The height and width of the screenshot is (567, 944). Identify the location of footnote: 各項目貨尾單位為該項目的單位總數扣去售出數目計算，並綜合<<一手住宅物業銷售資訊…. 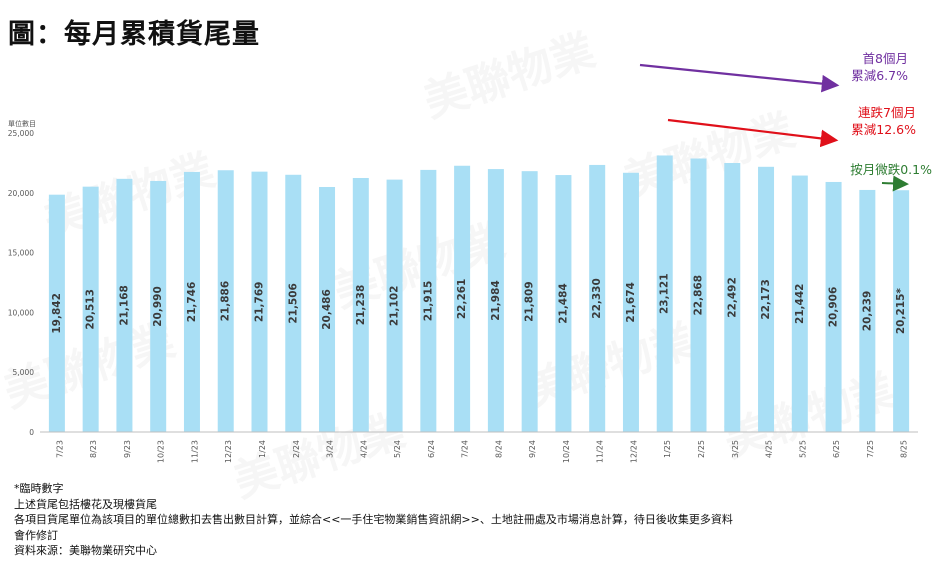
(373, 520).